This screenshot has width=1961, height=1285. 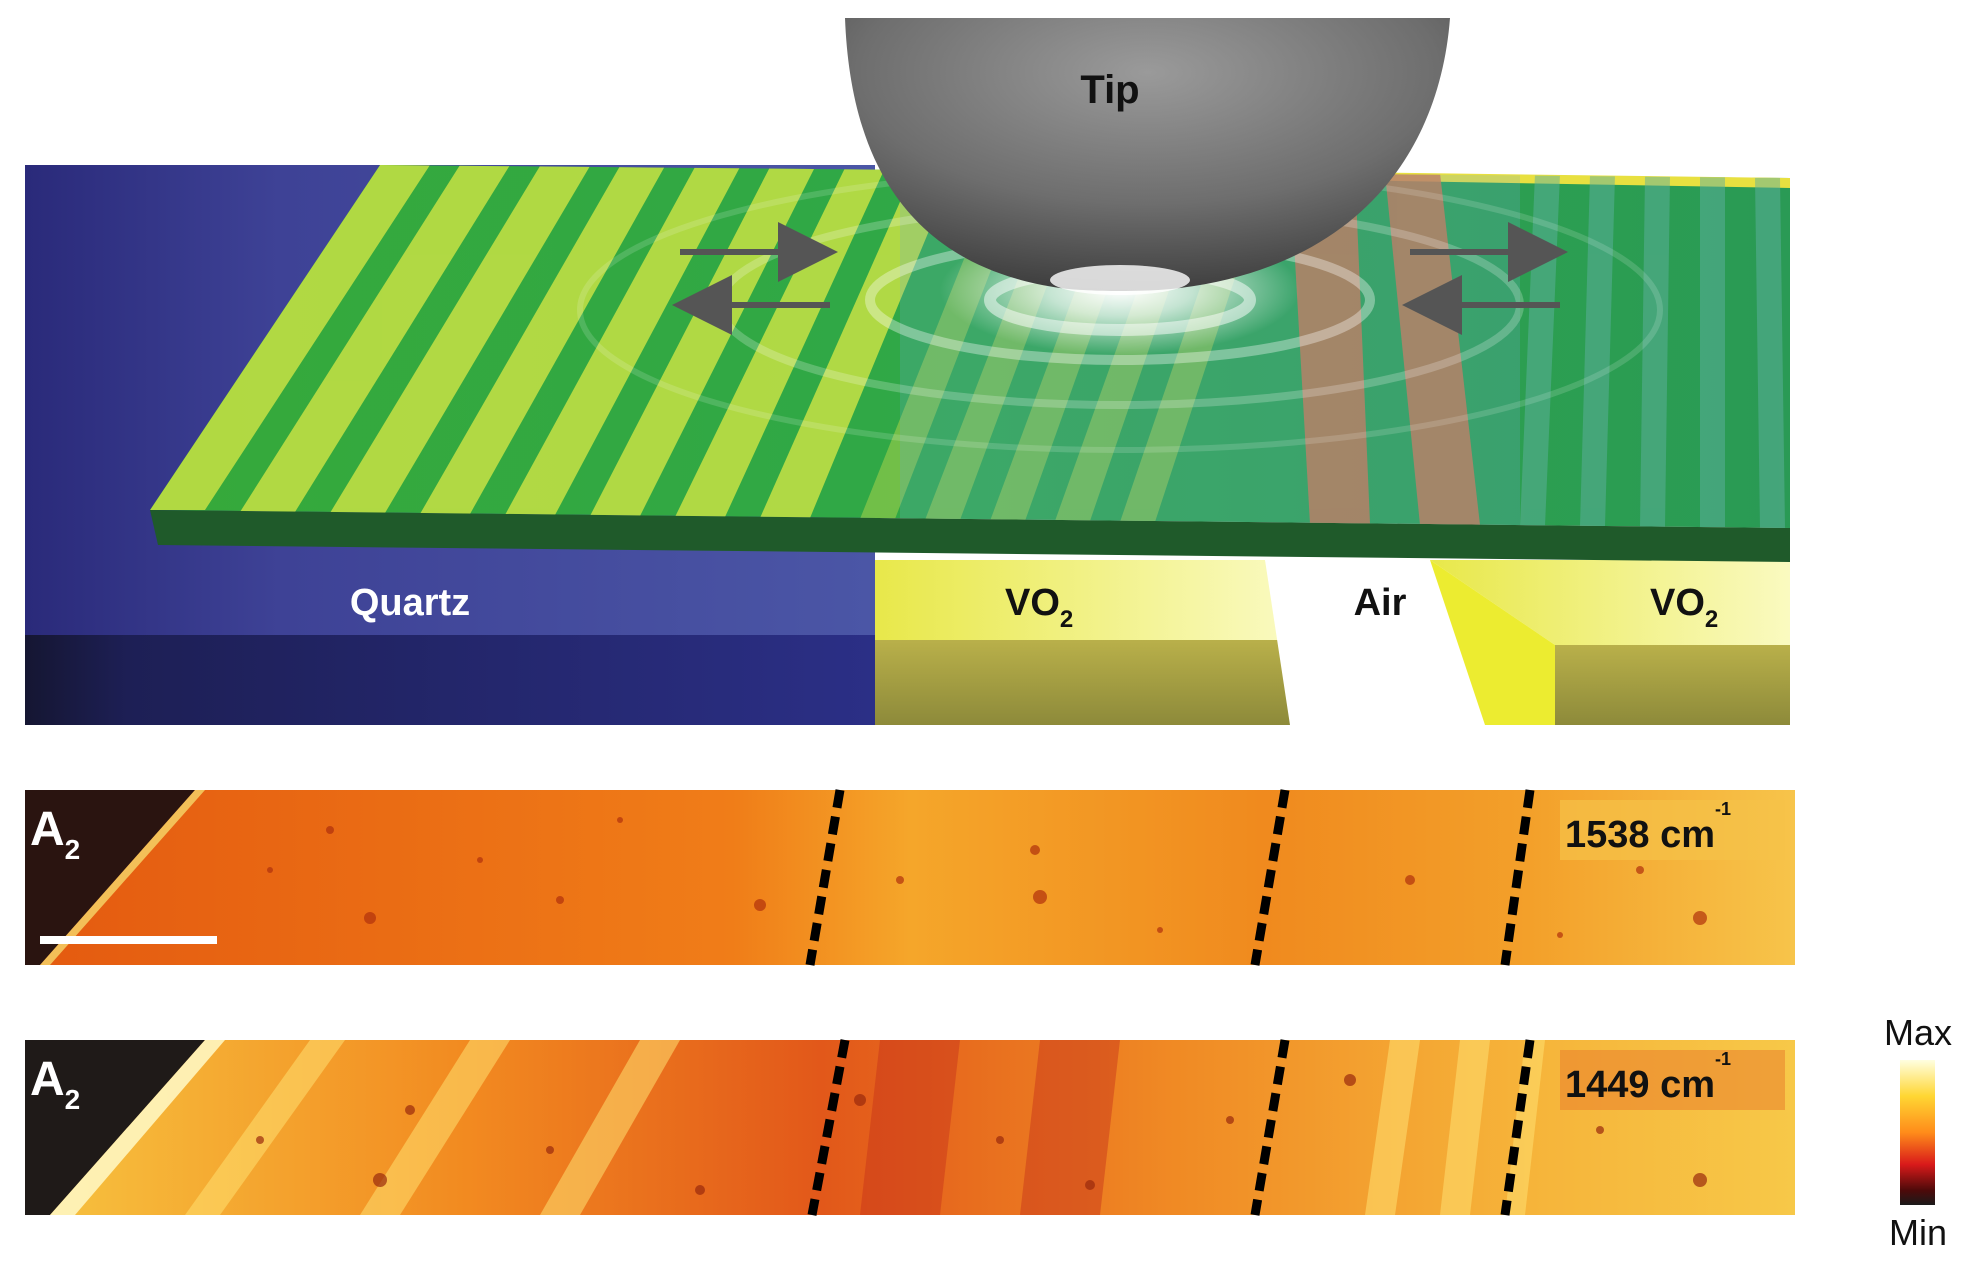 What do you see at coordinates (410, 603) in the screenshot?
I see `quartz-label: Quartz` at bounding box center [410, 603].